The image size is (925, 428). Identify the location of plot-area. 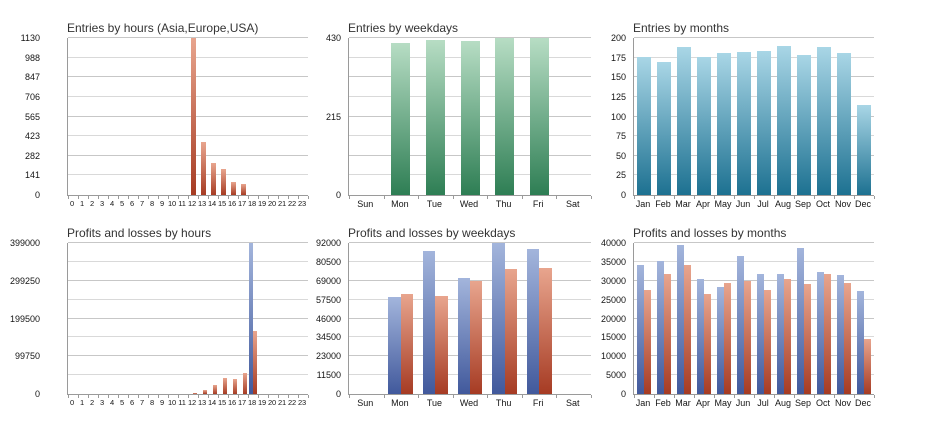
(470, 320).